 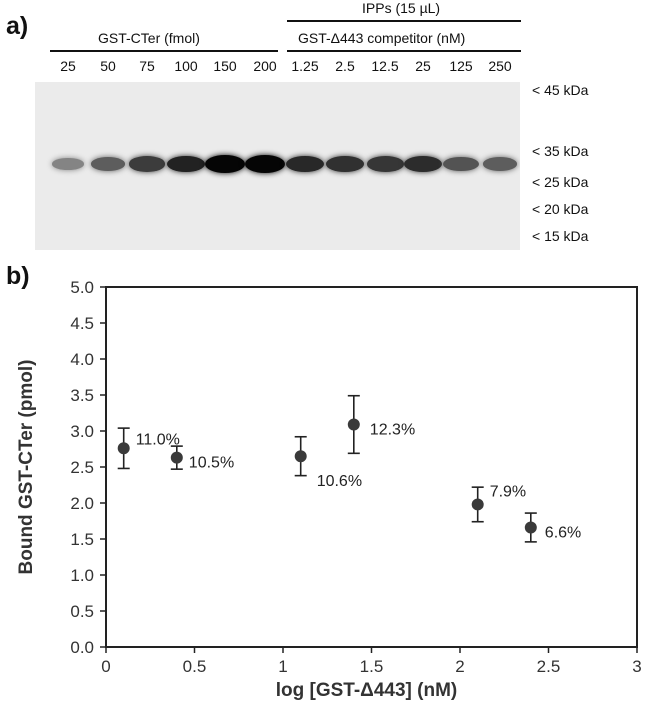 I want to click on lane-label: 1.25, so click(x=305, y=66).